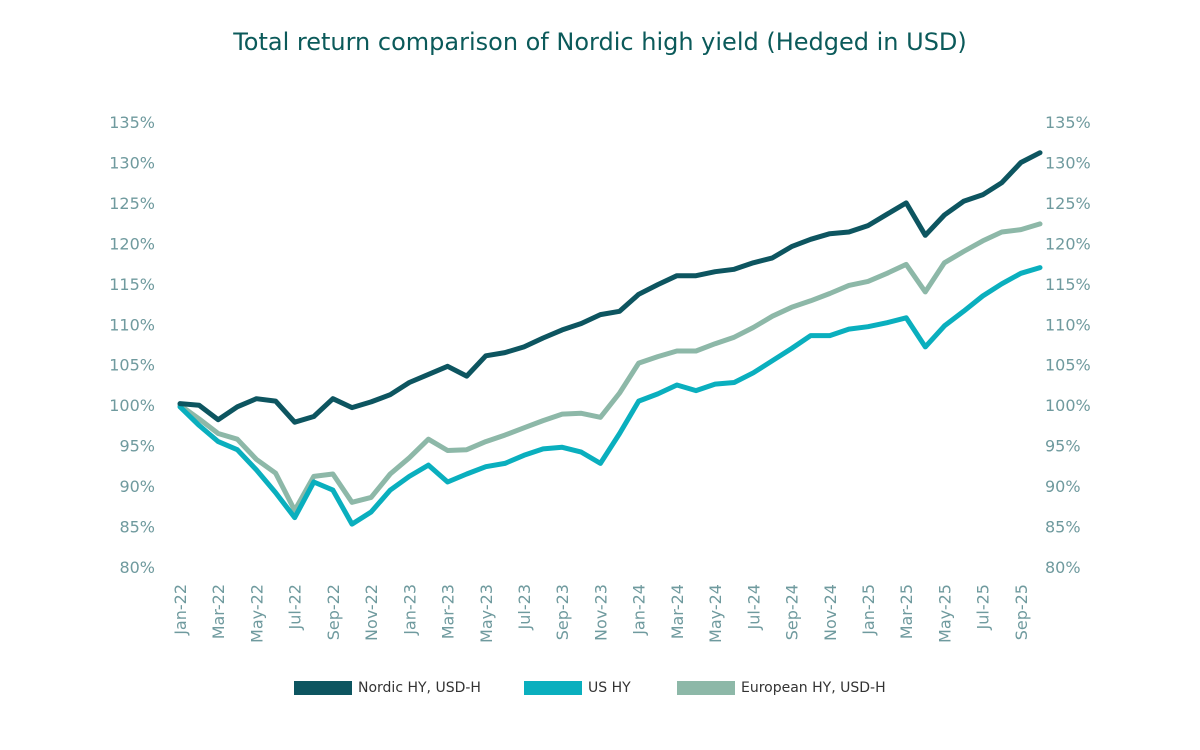 The width and height of the screenshot is (1200, 750). Describe the element at coordinates (371, 612) in the screenshot. I see `x-tick-5: Nov-22` at that location.